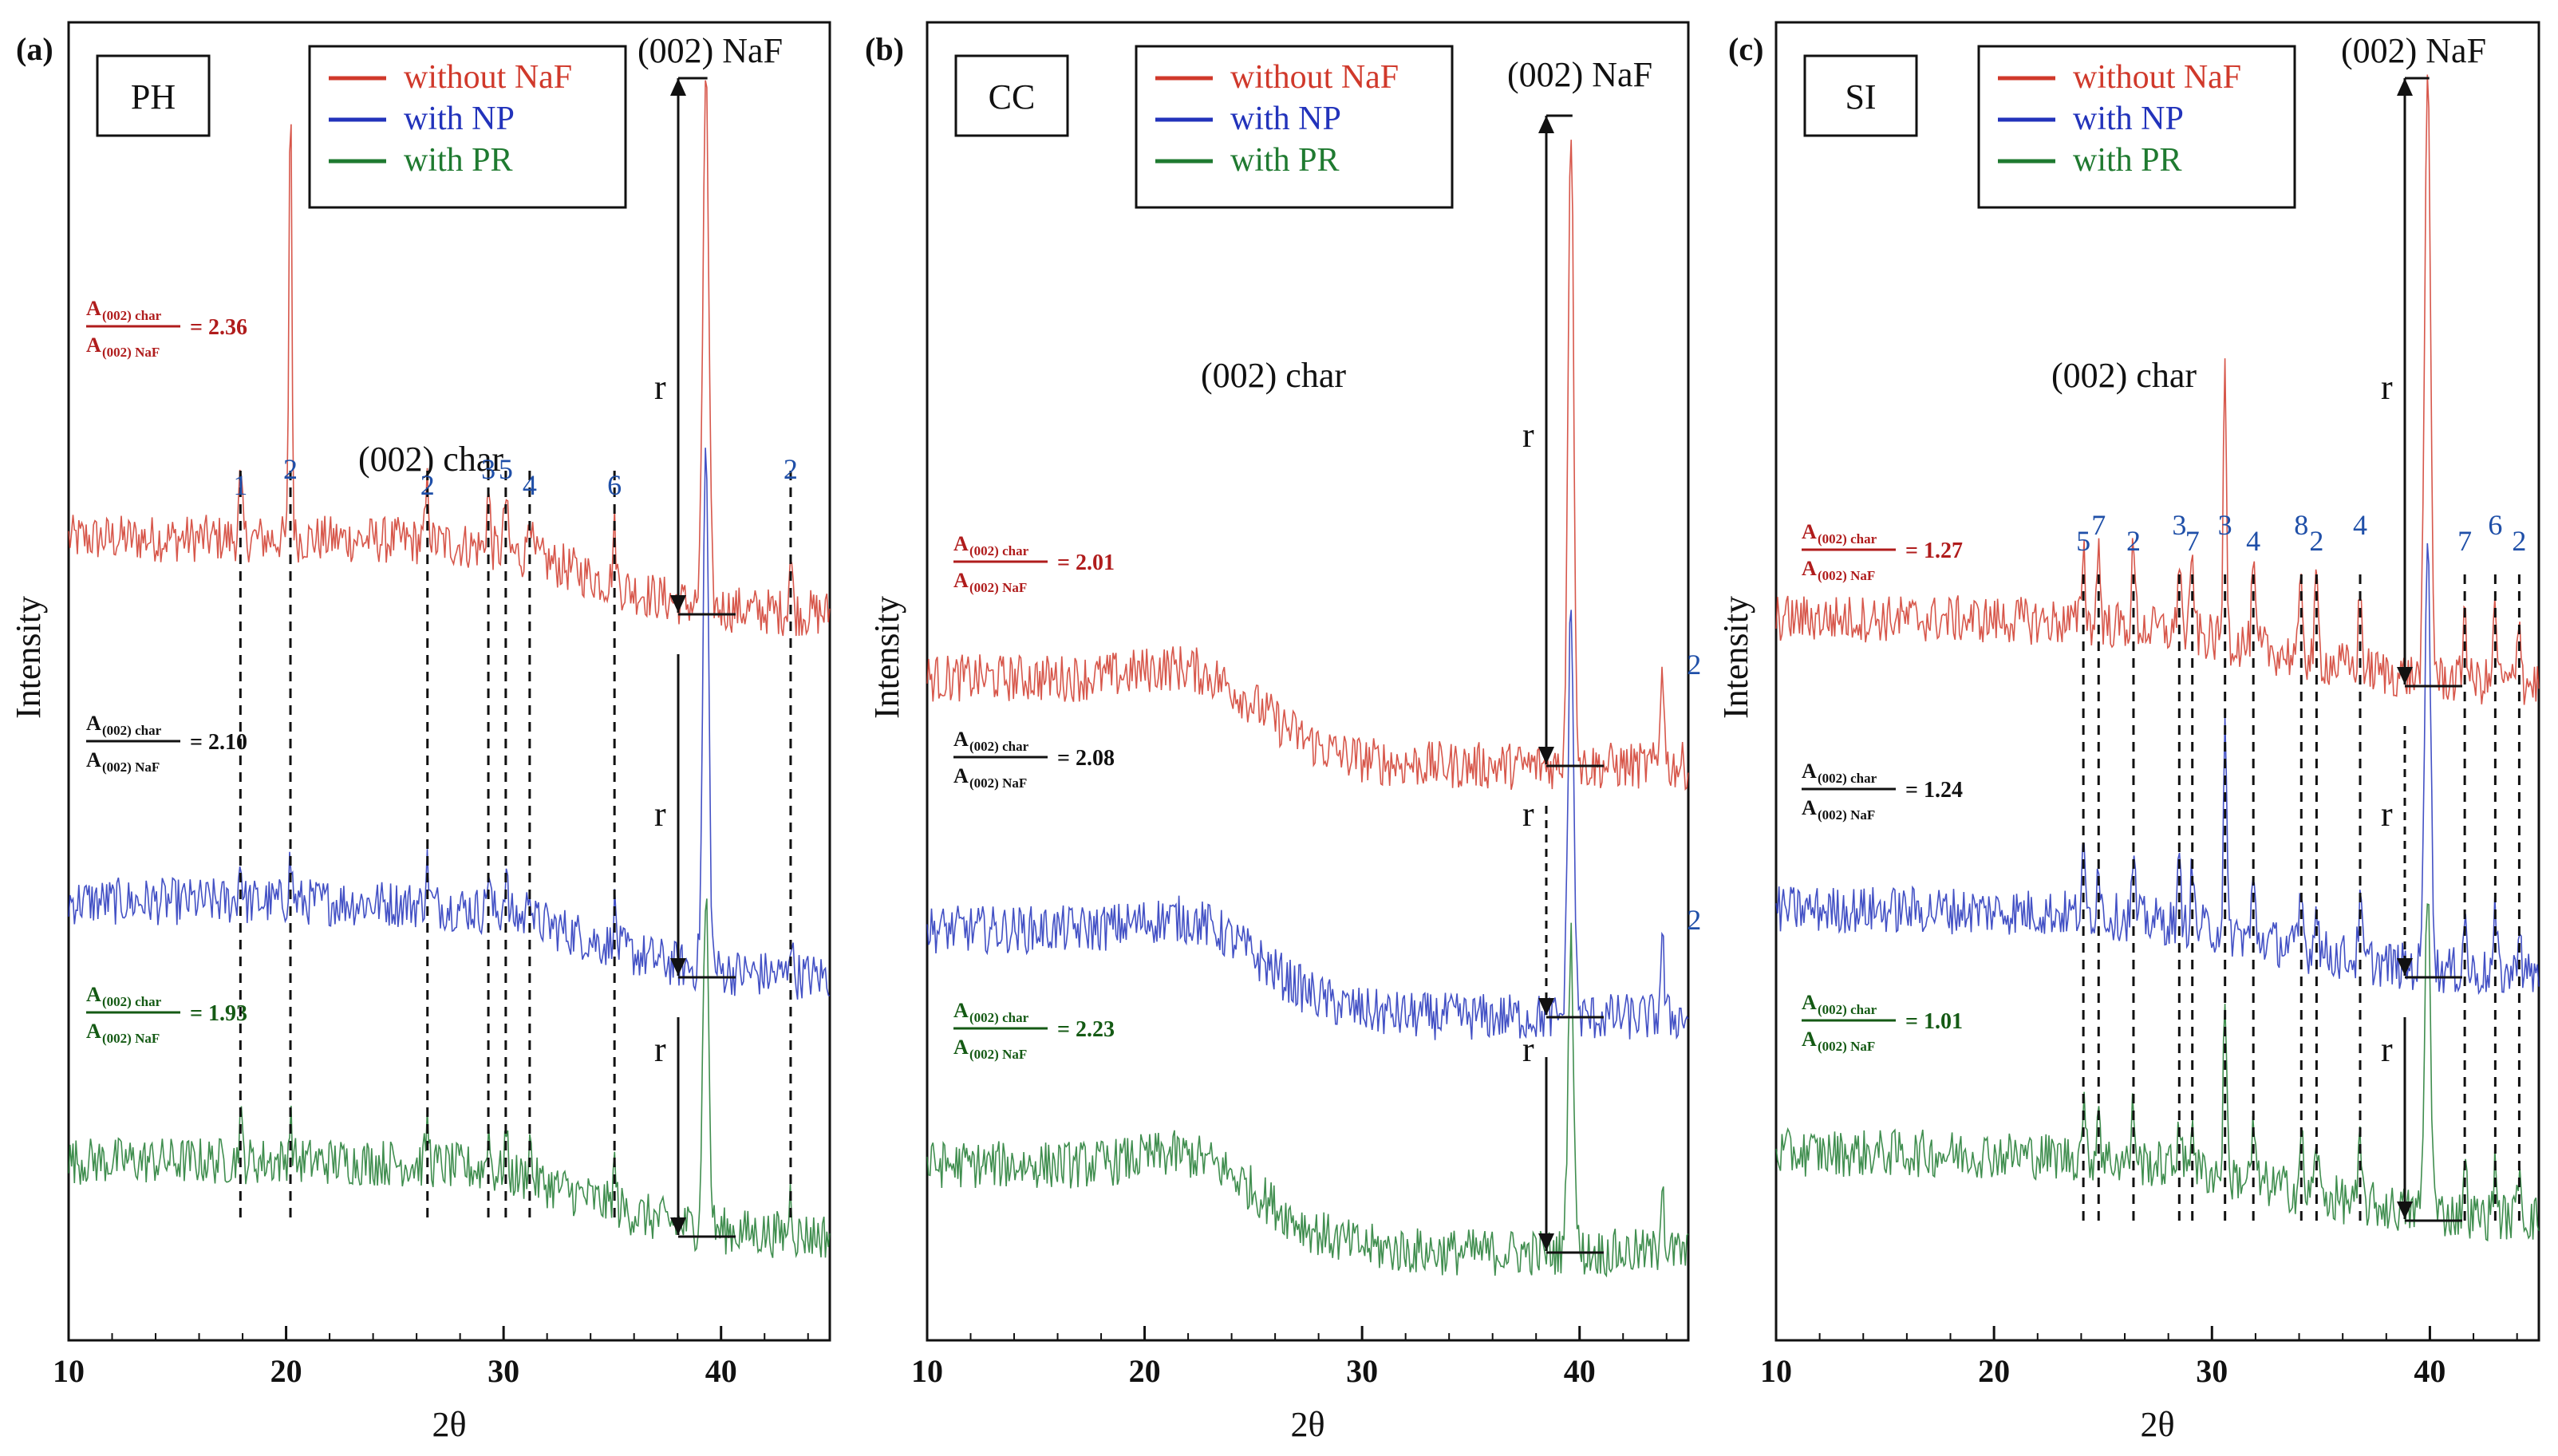 The width and height of the screenshot is (2558, 1456). What do you see at coordinates (218, 1014) in the screenshot?
I see `ratio-value: = 1.93` at bounding box center [218, 1014].